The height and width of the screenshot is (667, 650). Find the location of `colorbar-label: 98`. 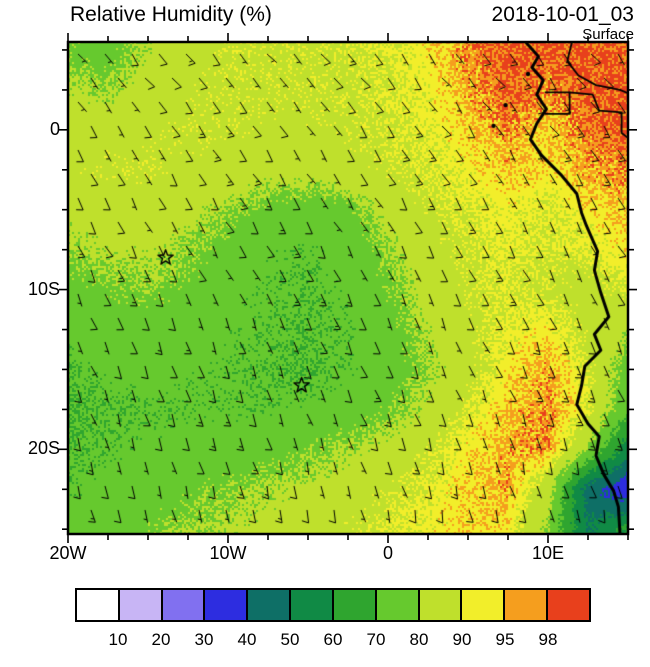

colorbar-label: 98 is located at coordinates (548, 639).